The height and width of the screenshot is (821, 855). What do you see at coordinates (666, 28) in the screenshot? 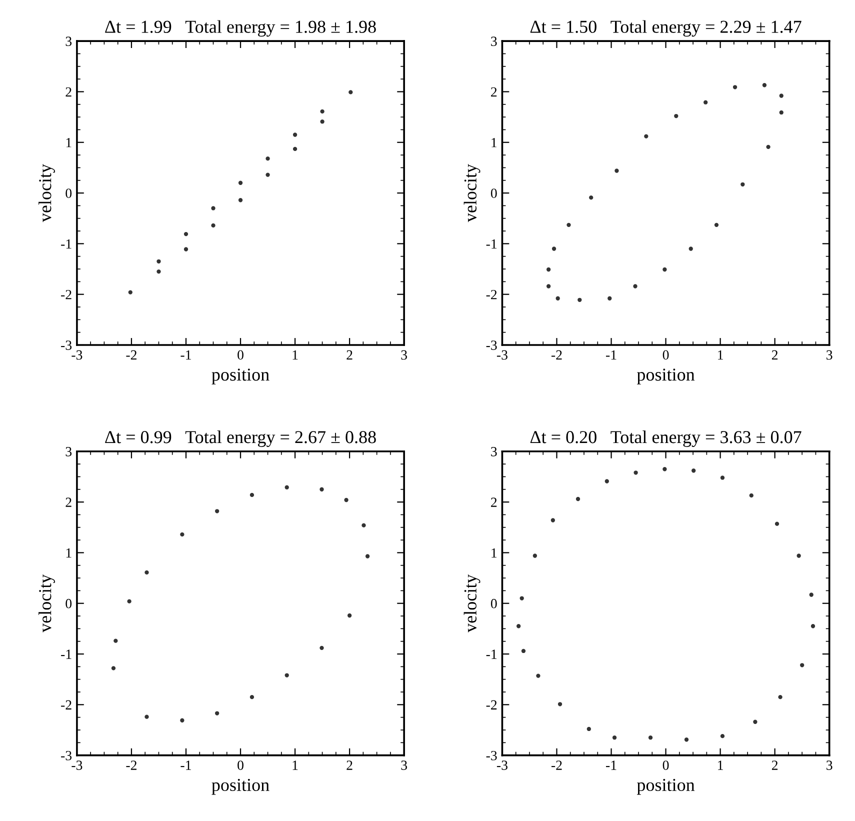
I see `chart-title: Δt = 1.50 Total energy = 2.29 ± 1.47` at bounding box center [666, 28].